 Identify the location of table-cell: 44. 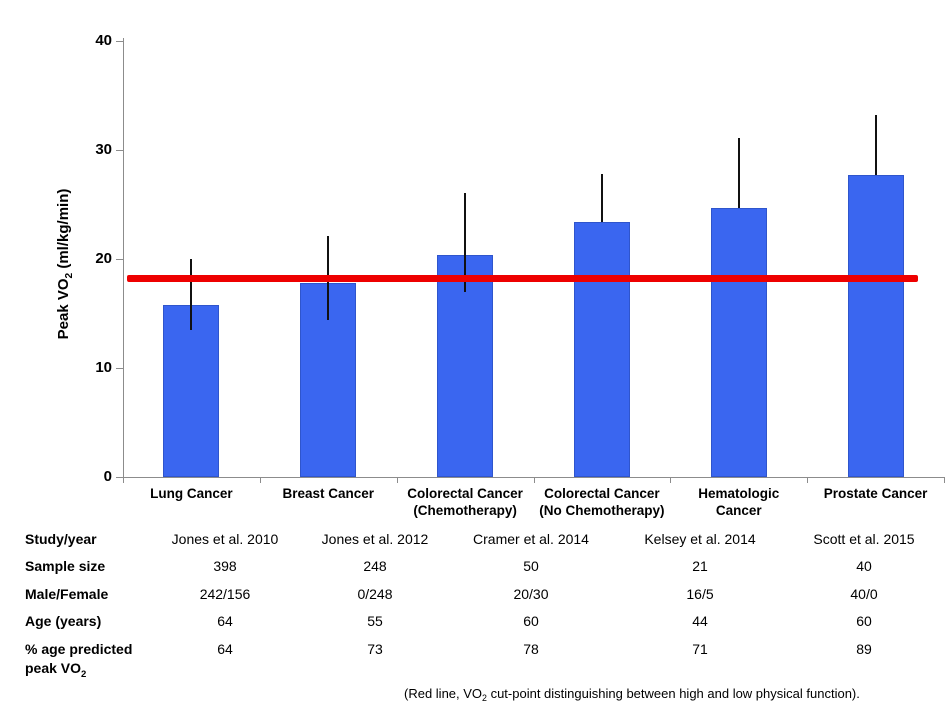
(700, 621).